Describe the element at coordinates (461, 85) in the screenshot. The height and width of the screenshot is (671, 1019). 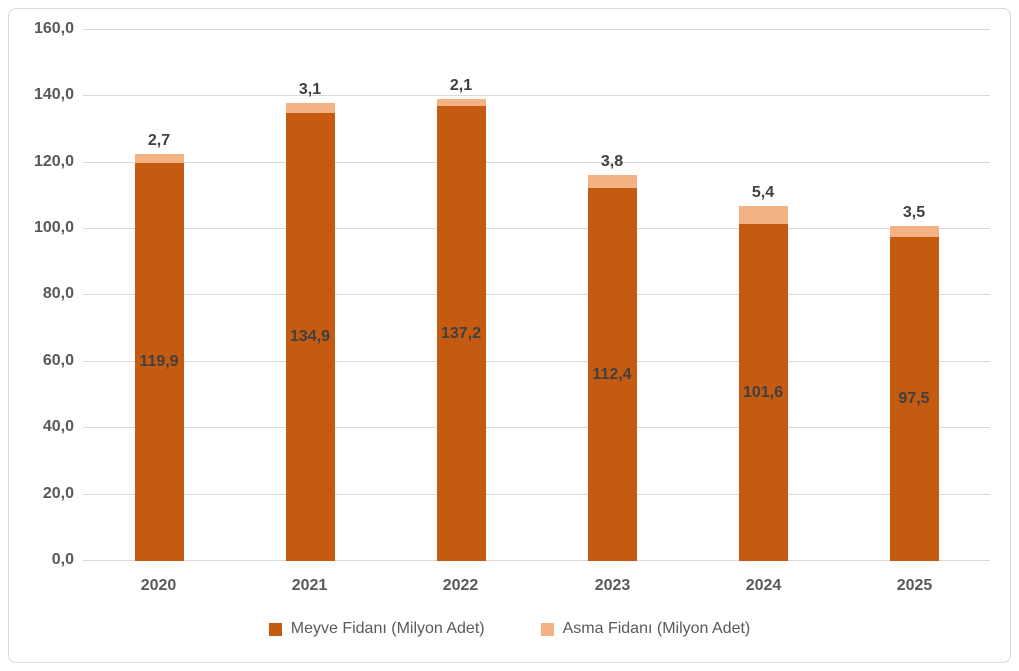
I see `data-label-asma-fidani-2022: 2,1` at that location.